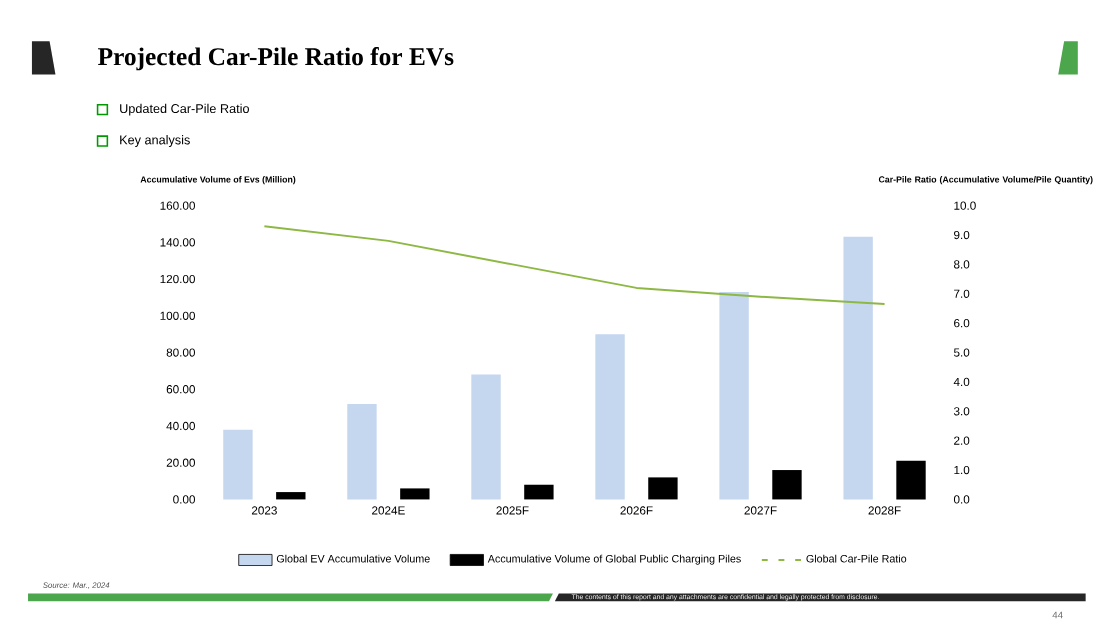  What do you see at coordinates (574, 264) in the screenshot?
I see `line-series` at bounding box center [574, 264].